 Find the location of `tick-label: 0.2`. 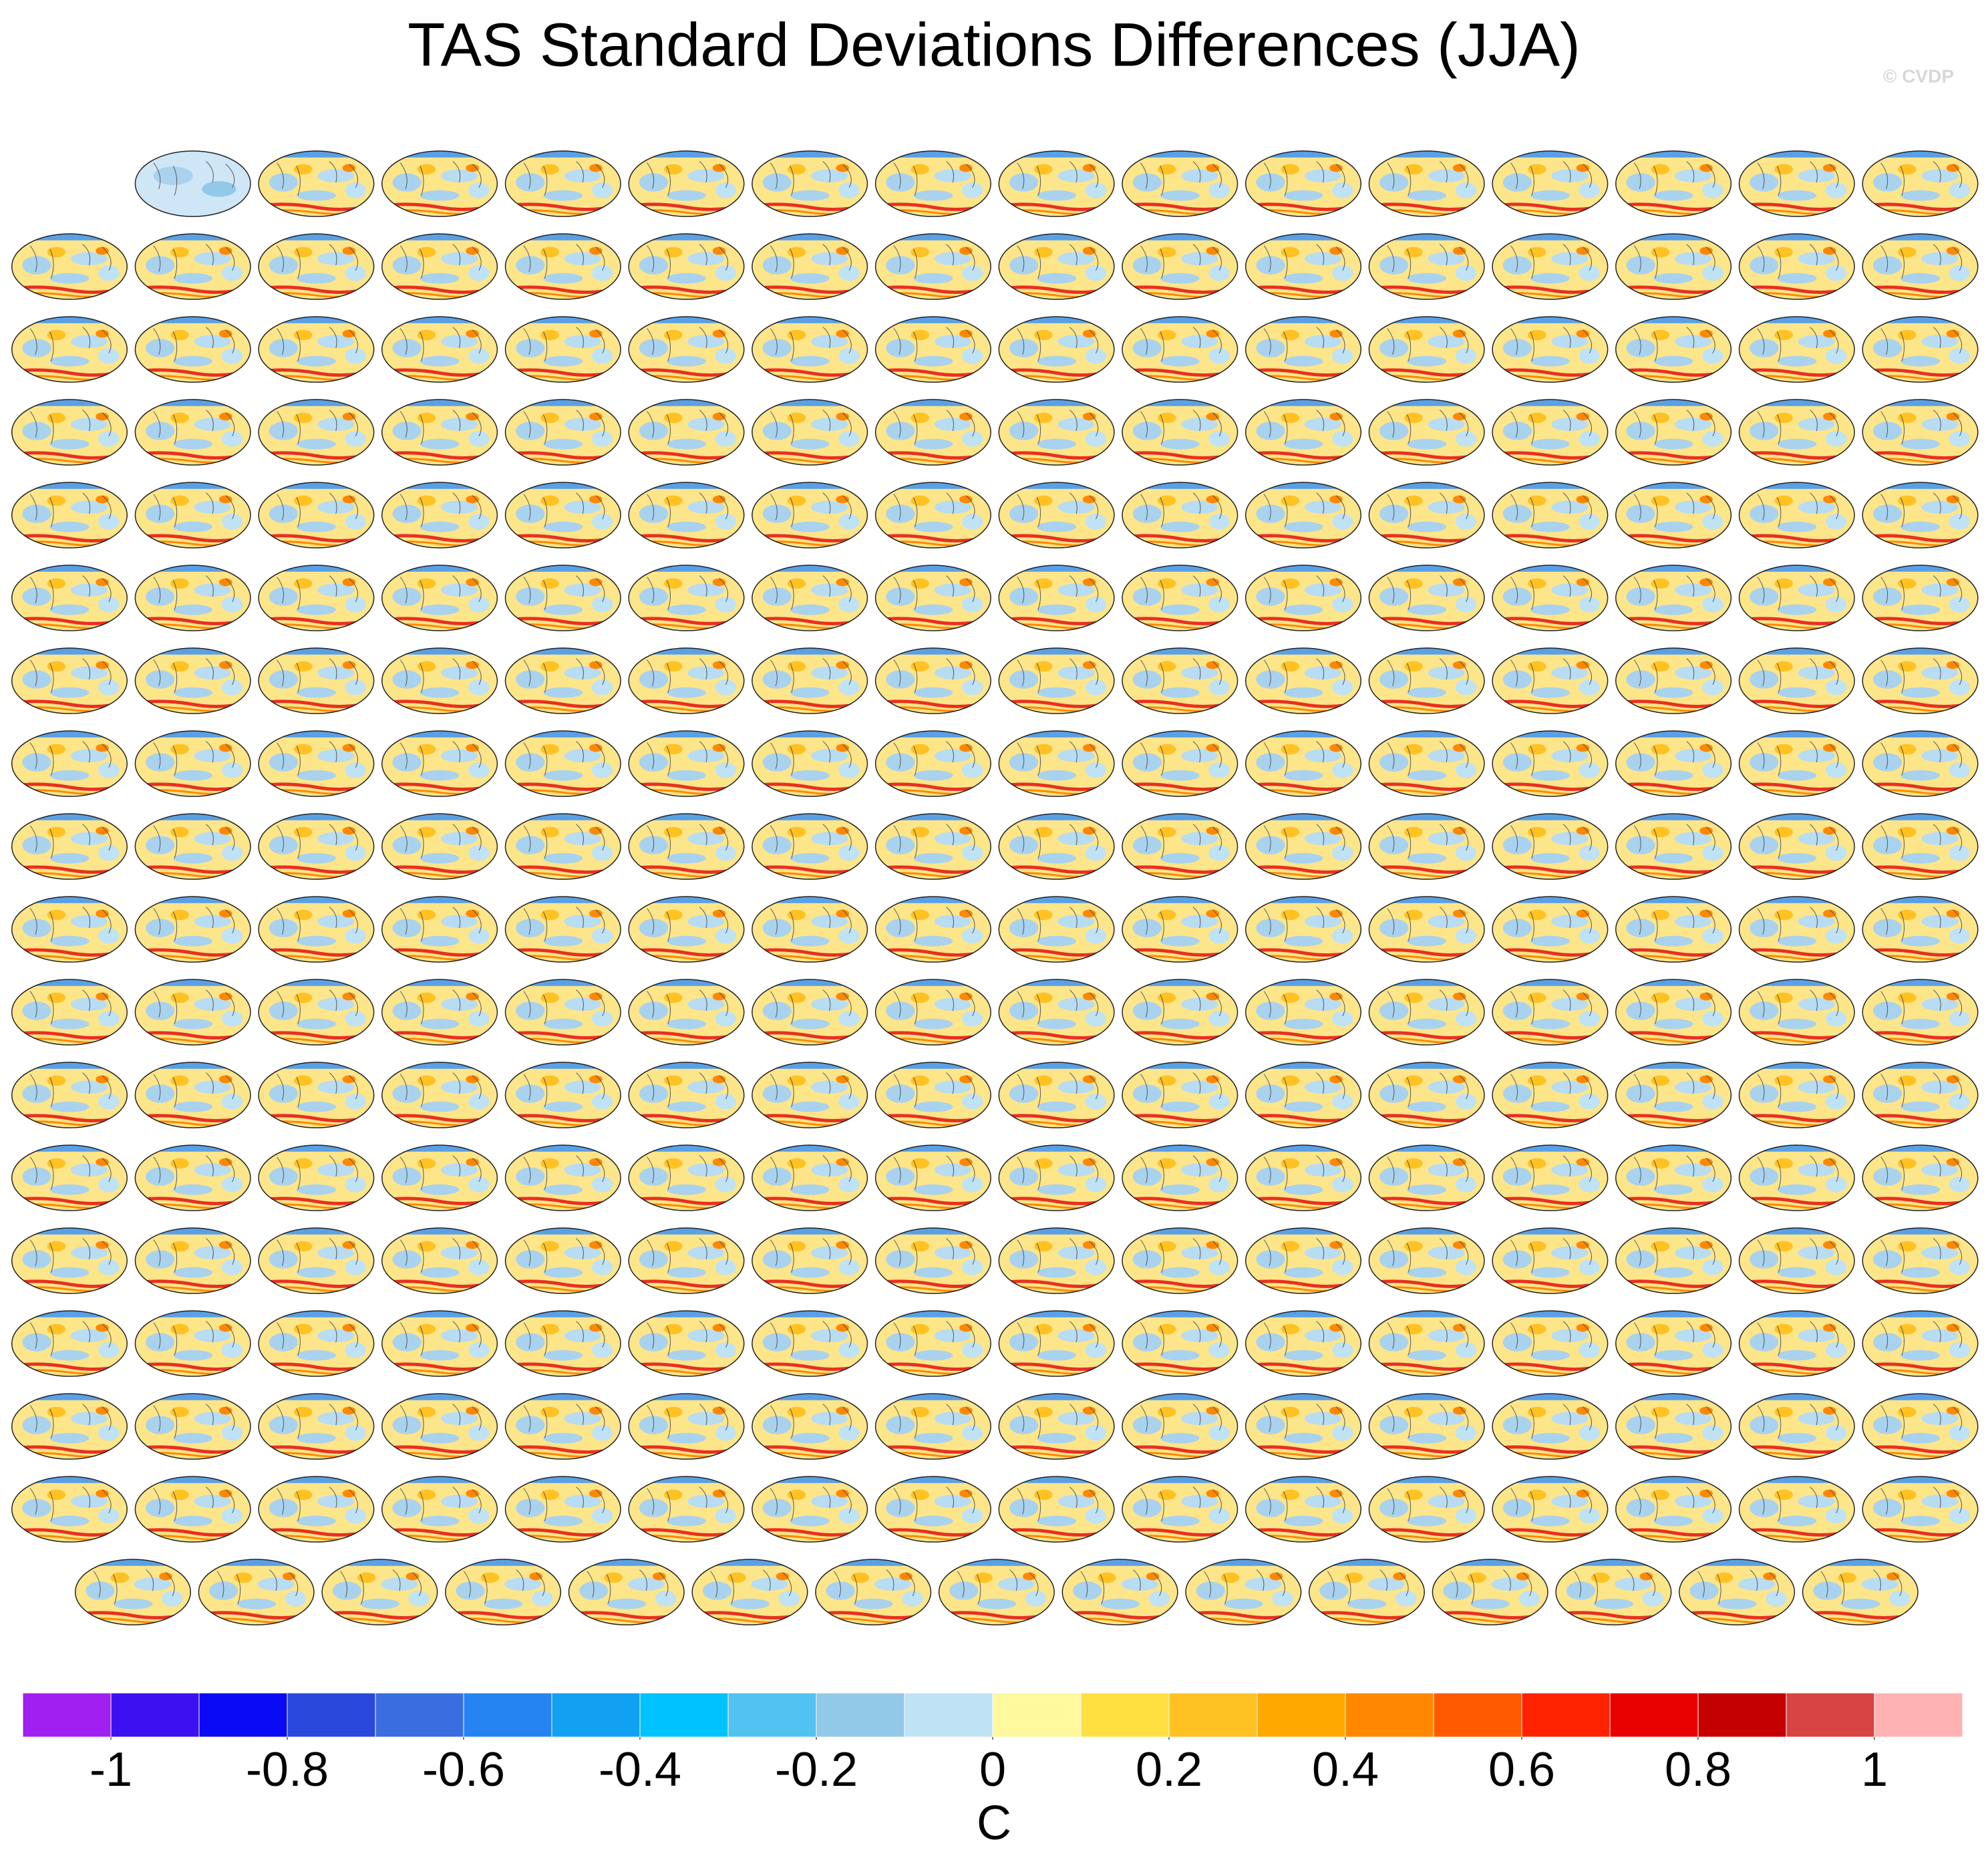

tick-label: 0.2 is located at coordinates (1169, 1770).